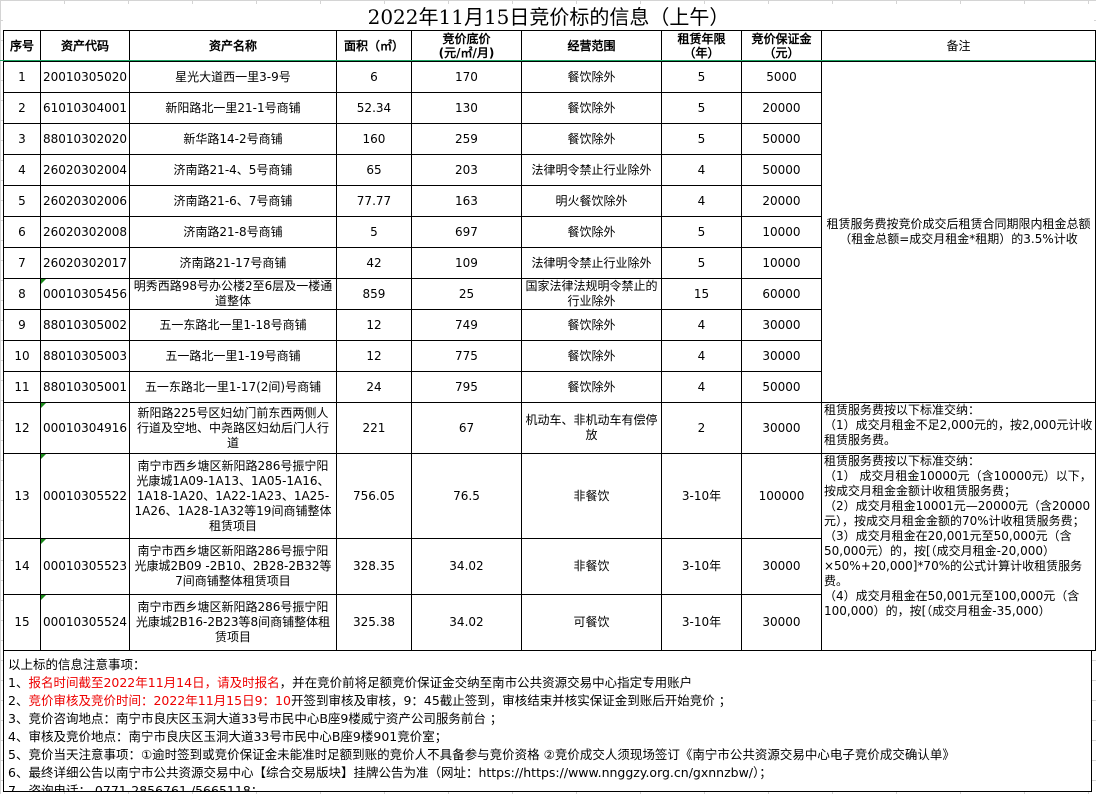  What do you see at coordinates (85, 46) in the screenshot?
I see `column-header-asset-code: 资产代码` at bounding box center [85, 46].